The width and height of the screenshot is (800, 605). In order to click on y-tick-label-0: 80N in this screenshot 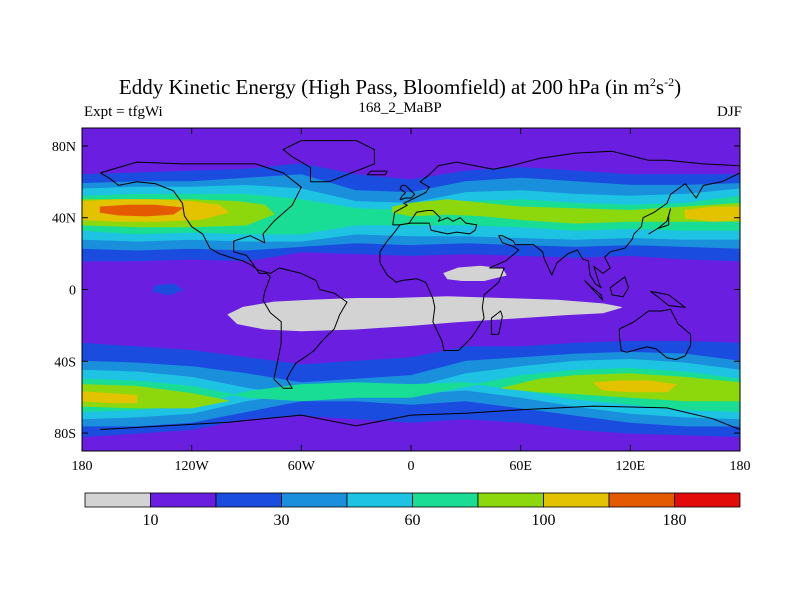, I will do `click(64, 147)`.